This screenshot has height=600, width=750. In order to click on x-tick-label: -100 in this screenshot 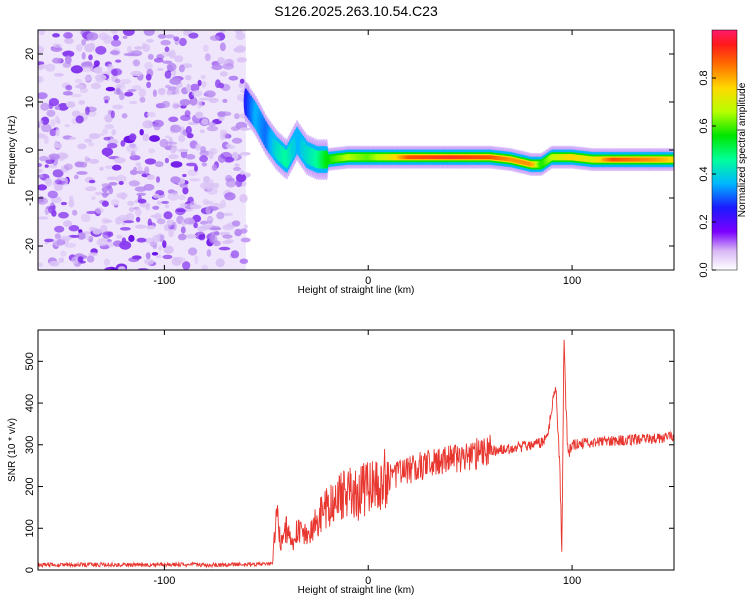, I will do `click(164, 281)`.